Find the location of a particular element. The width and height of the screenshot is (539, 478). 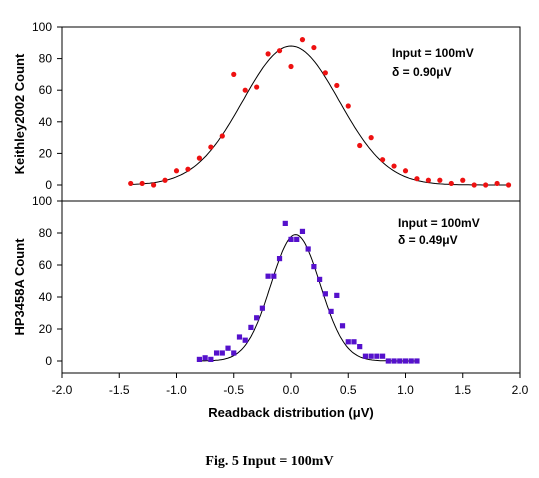

x-axis-title: Readback distribution (μV) is located at coordinates (290, 412).